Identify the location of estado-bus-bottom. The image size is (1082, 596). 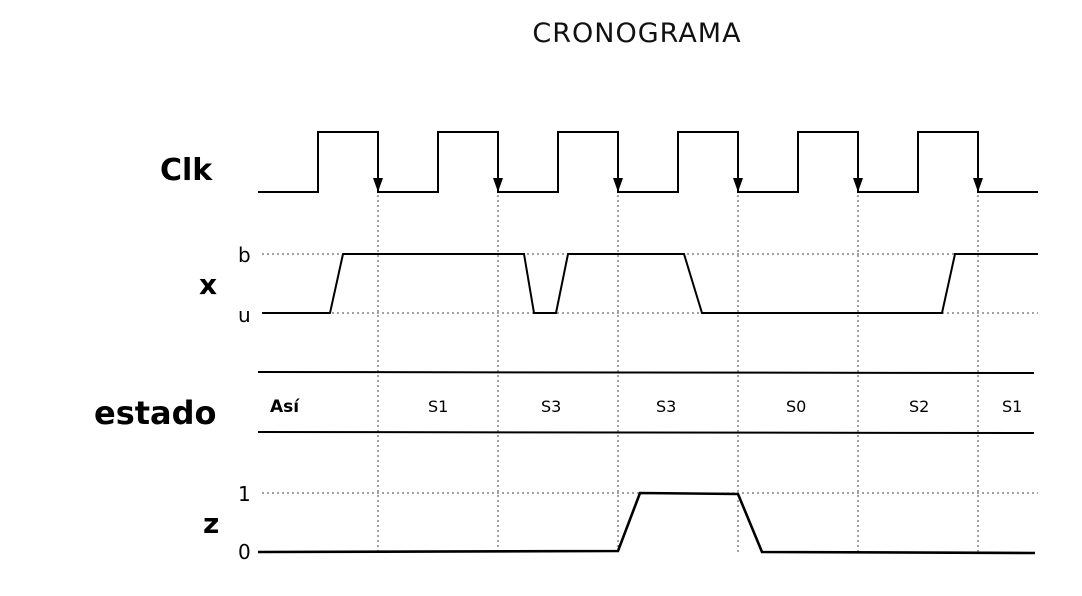
(646, 432).